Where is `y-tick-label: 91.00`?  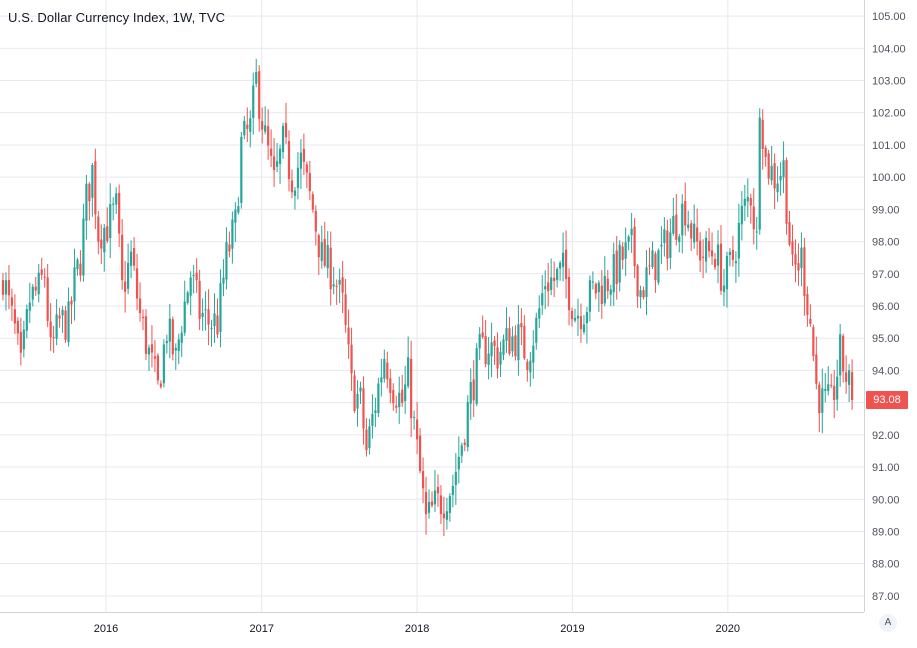 y-tick-label: 91.00 is located at coordinates (886, 468).